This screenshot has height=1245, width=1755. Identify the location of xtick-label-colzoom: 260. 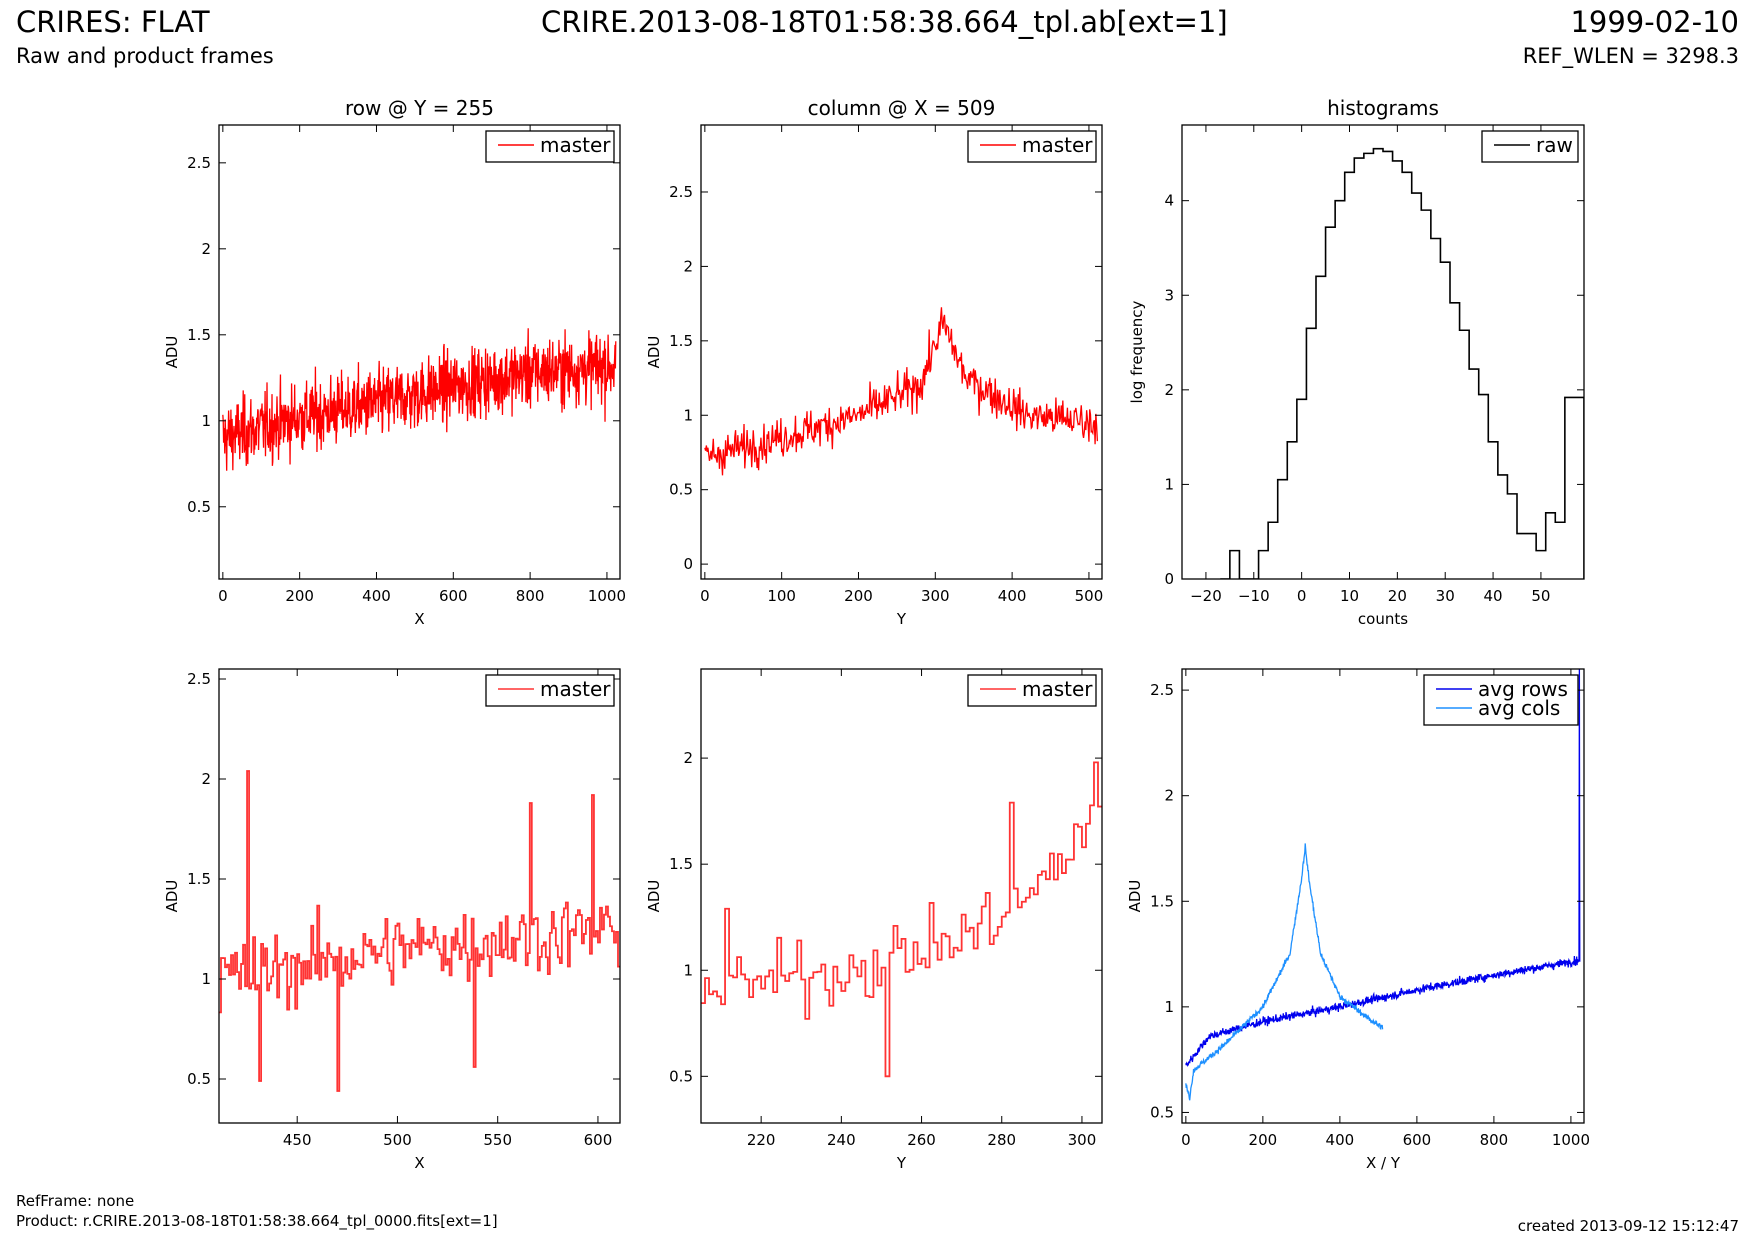
(921, 1140).